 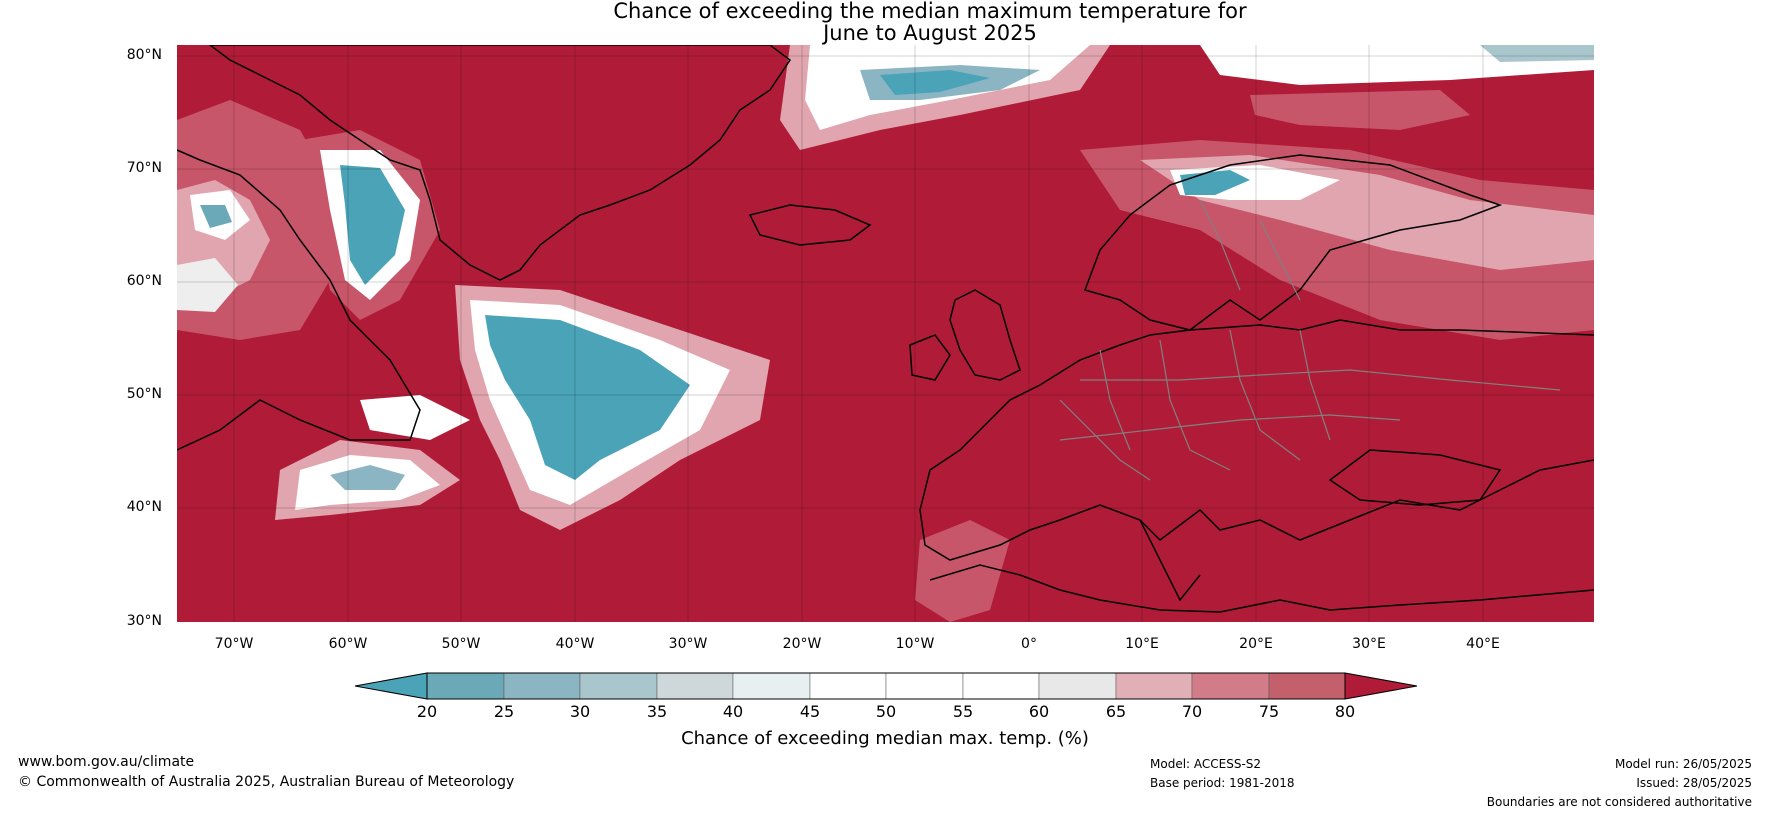 What do you see at coordinates (1256, 644) in the screenshot?
I see `lon-label-20e: 20°E` at bounding box center [1256, 644].